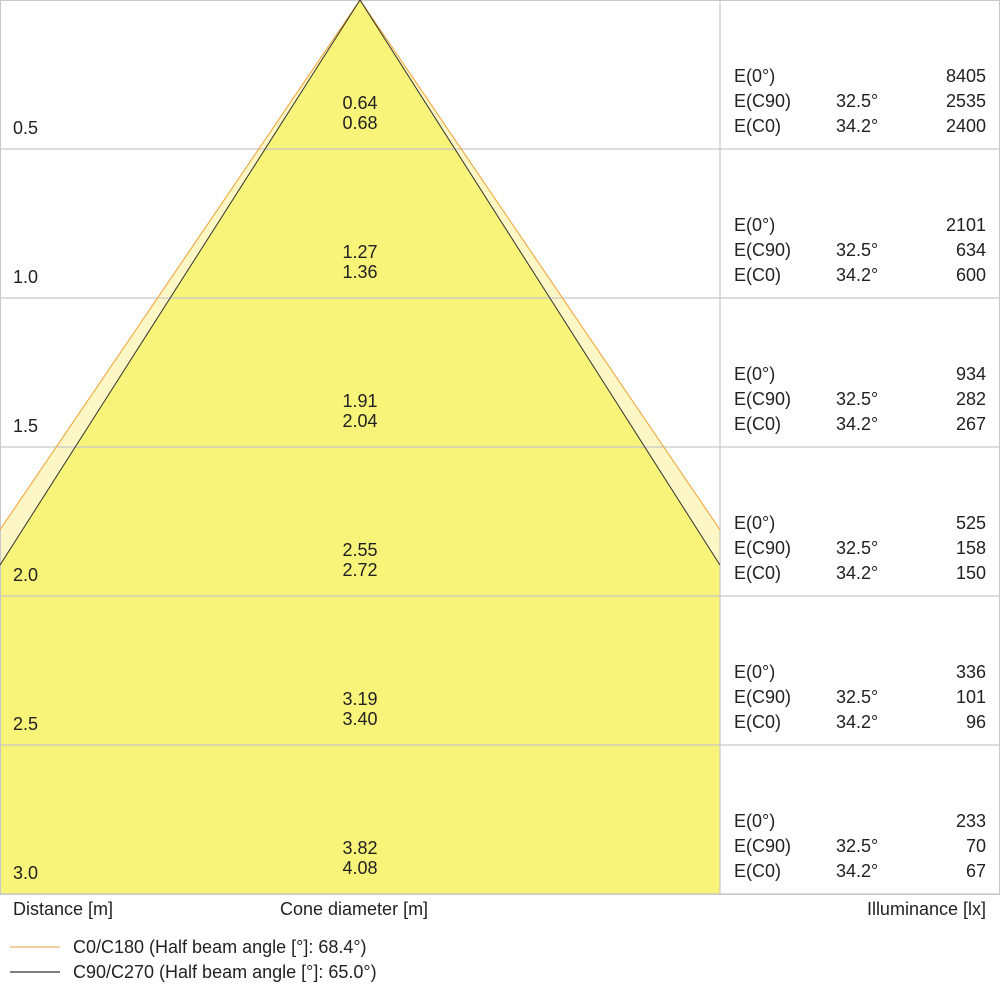  What do you see at coordinates (360, 699) in the screenshot?
I see `cone-diameter-c90: 3.19` at bounding box center [360, 699].